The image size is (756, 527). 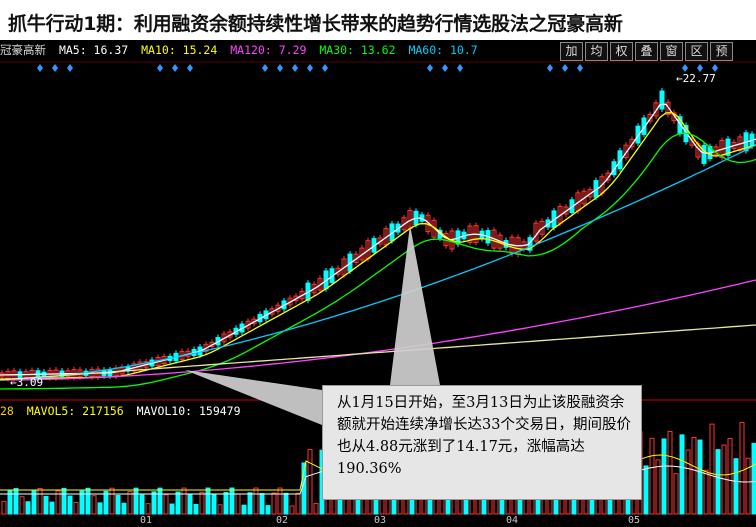 What do you see at coordinates (378, 352) in the screenshot?
I see `long-ma-line` at bounding box center [378, 352].